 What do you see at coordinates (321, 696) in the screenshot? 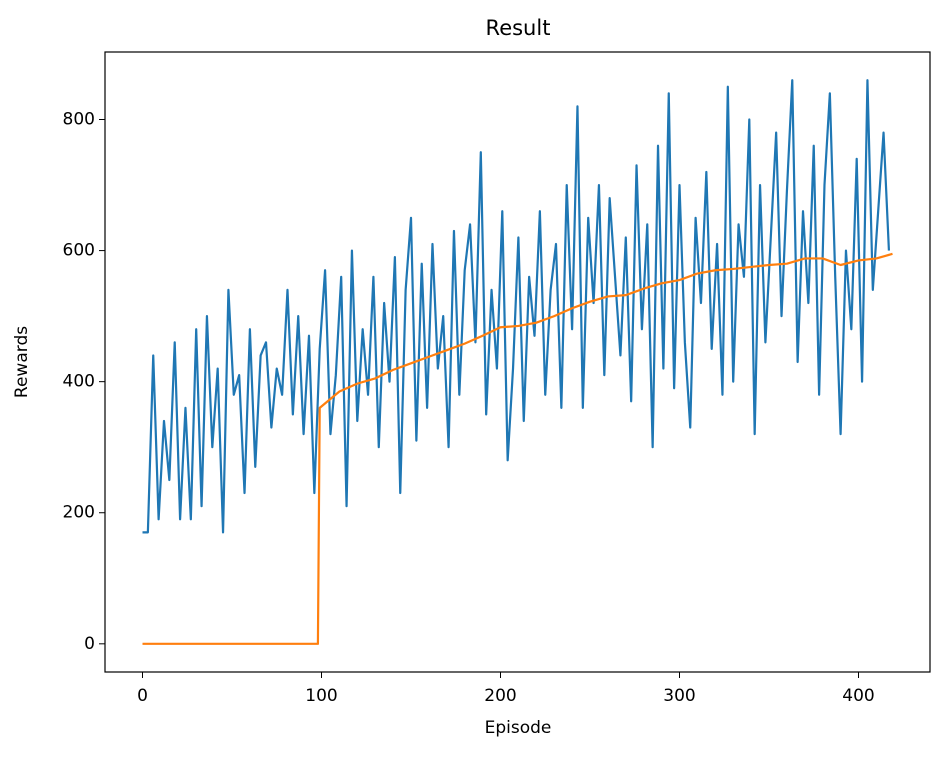
I see `x-tick-label: 100` at bounding box center [321, 696].